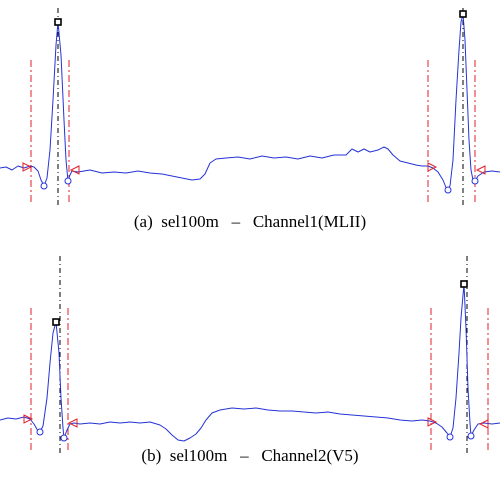 The height and width of the screenshot is (496, 500). I want to click on caption-channel2: (b) sel100m – Channel2(V5), so click(250, 455).